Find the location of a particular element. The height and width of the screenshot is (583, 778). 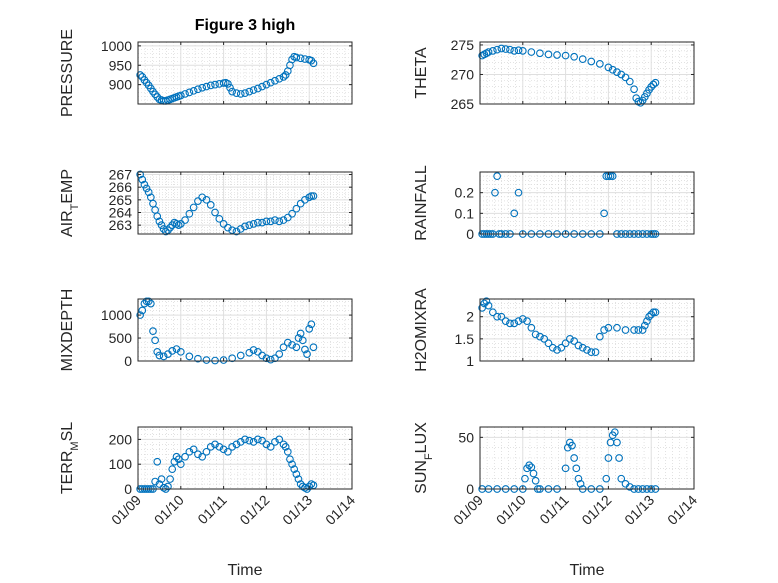

subplot-rainfall: 0 0.1 0.2 RAINFALL is located at coordinates (554, 203).